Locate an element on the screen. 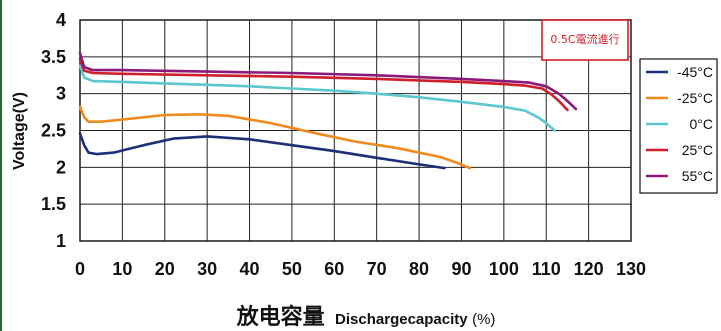 The image size is (721, 331). legend-label-0: -45°C is located at coordinates (695, 72).